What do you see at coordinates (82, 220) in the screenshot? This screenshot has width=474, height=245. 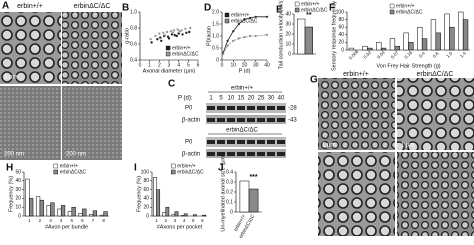 I see `x-tick-label: 6` at bounding box center [82, 220].